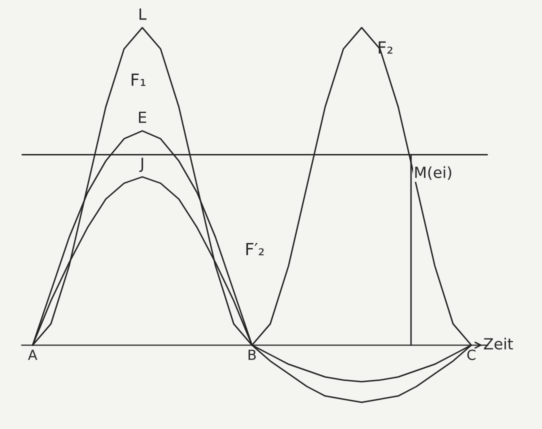 Image resolution: width=542 pixels, height=429 pixels. Describe the element at coordinates (498, 344) in the screenshot. I see `x-axis-title: Zeit` at that location.